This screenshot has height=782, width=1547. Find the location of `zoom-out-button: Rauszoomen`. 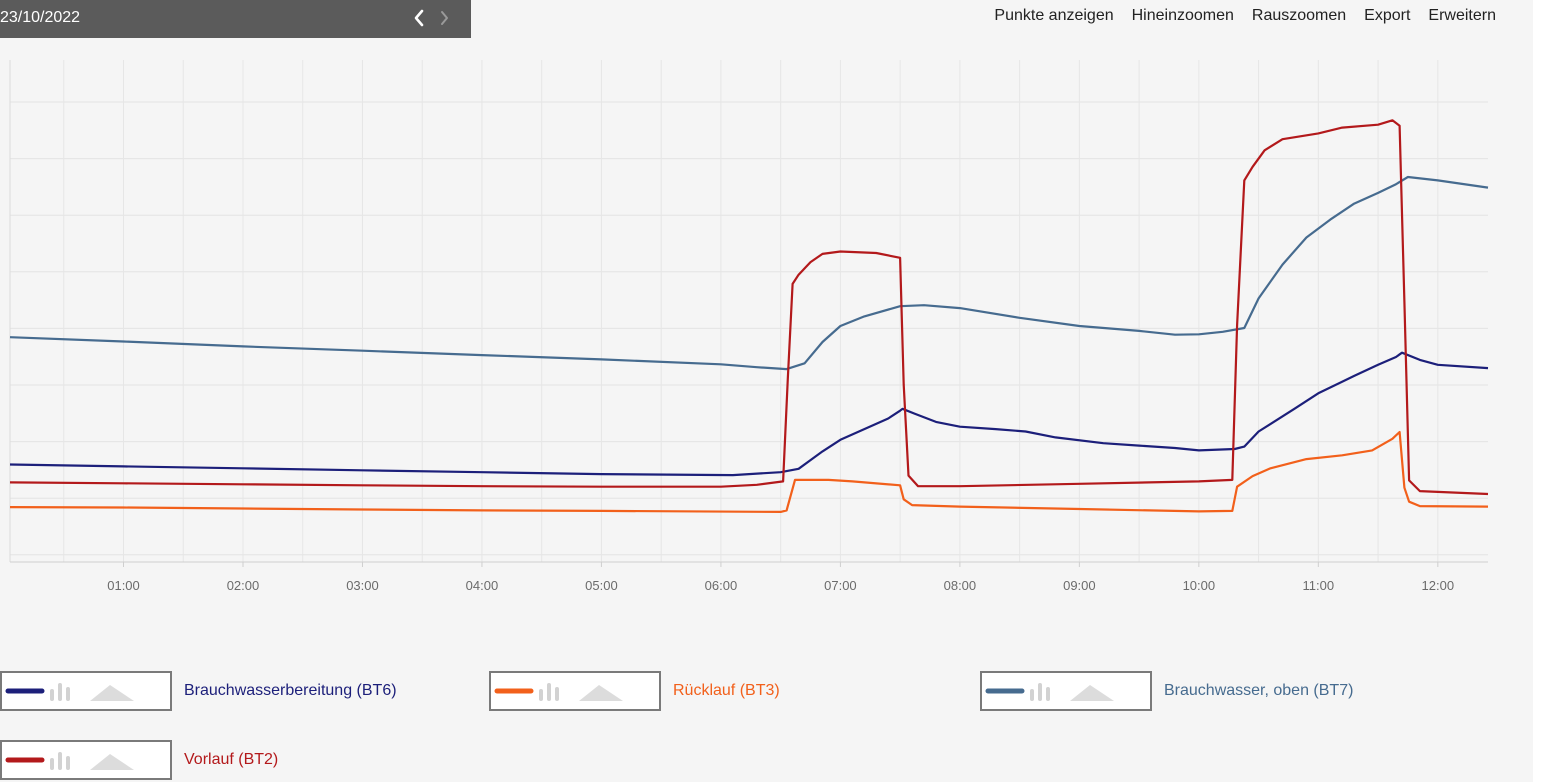

zoom-out-button: Rauszoomen is located at coordinates (1299, 15).